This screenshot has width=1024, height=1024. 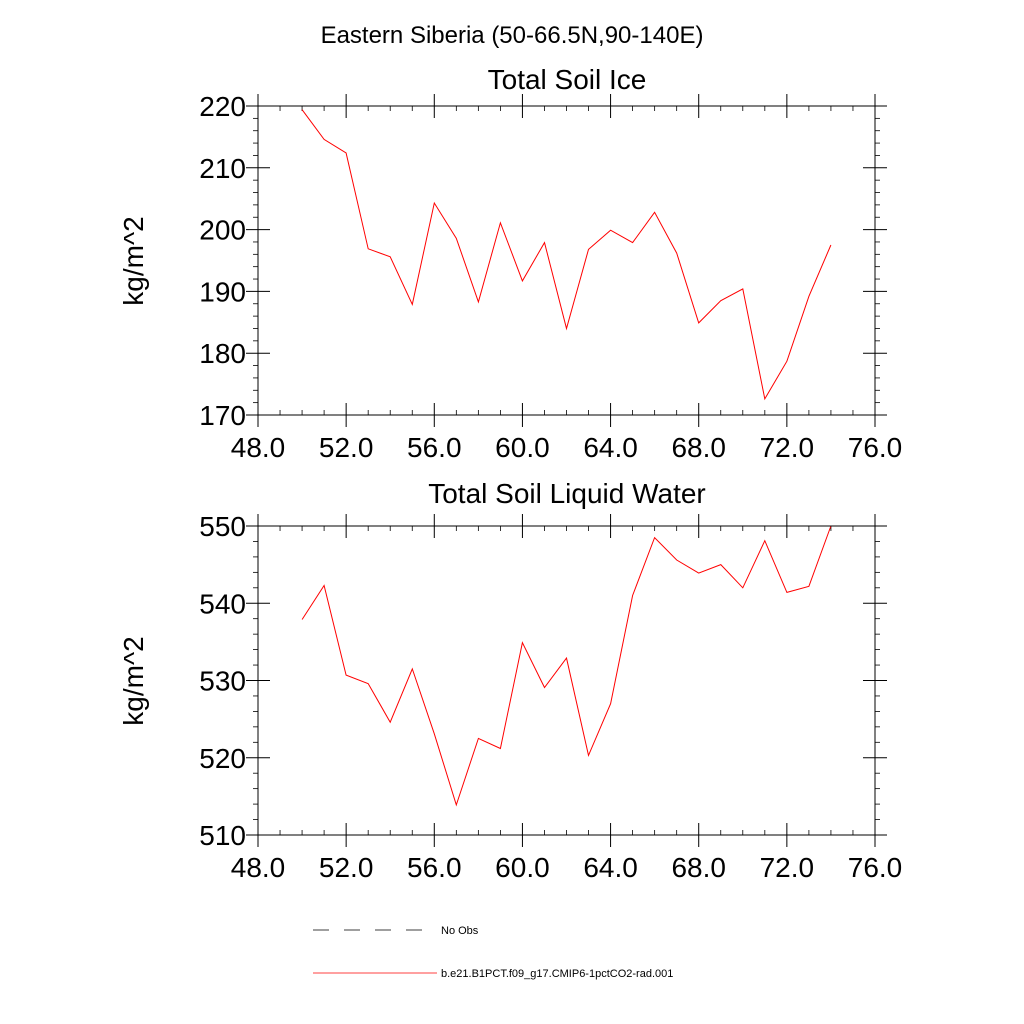 What do you see at coordinates (222, 230) in the screenshot?
I see `y-tick-label: 200` at bounding box center [222, 230].